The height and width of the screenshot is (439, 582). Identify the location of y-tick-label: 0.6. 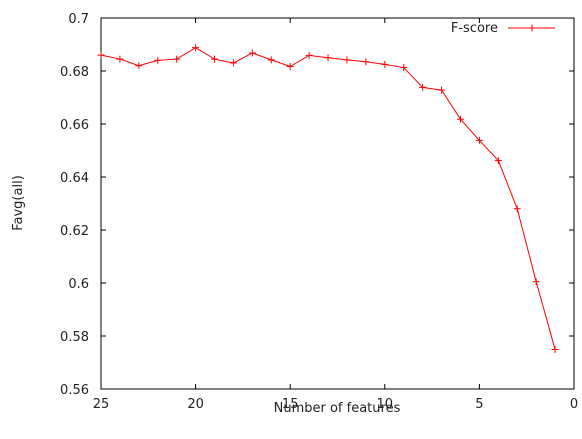
(78, 284).